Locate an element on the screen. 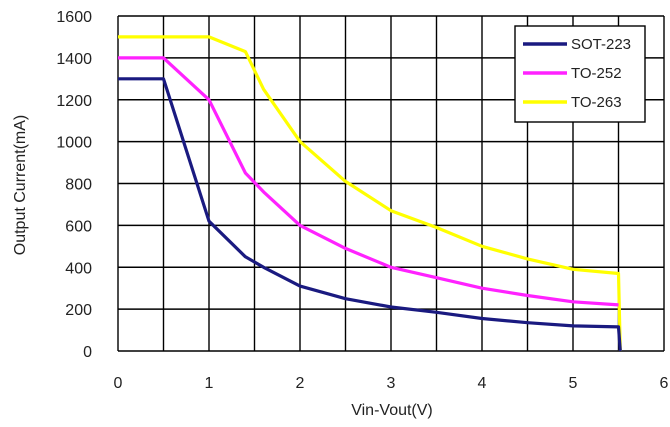 This screenshot has height=427, width=670. y-tick-label: 800 is located at coordinates (78, 185).